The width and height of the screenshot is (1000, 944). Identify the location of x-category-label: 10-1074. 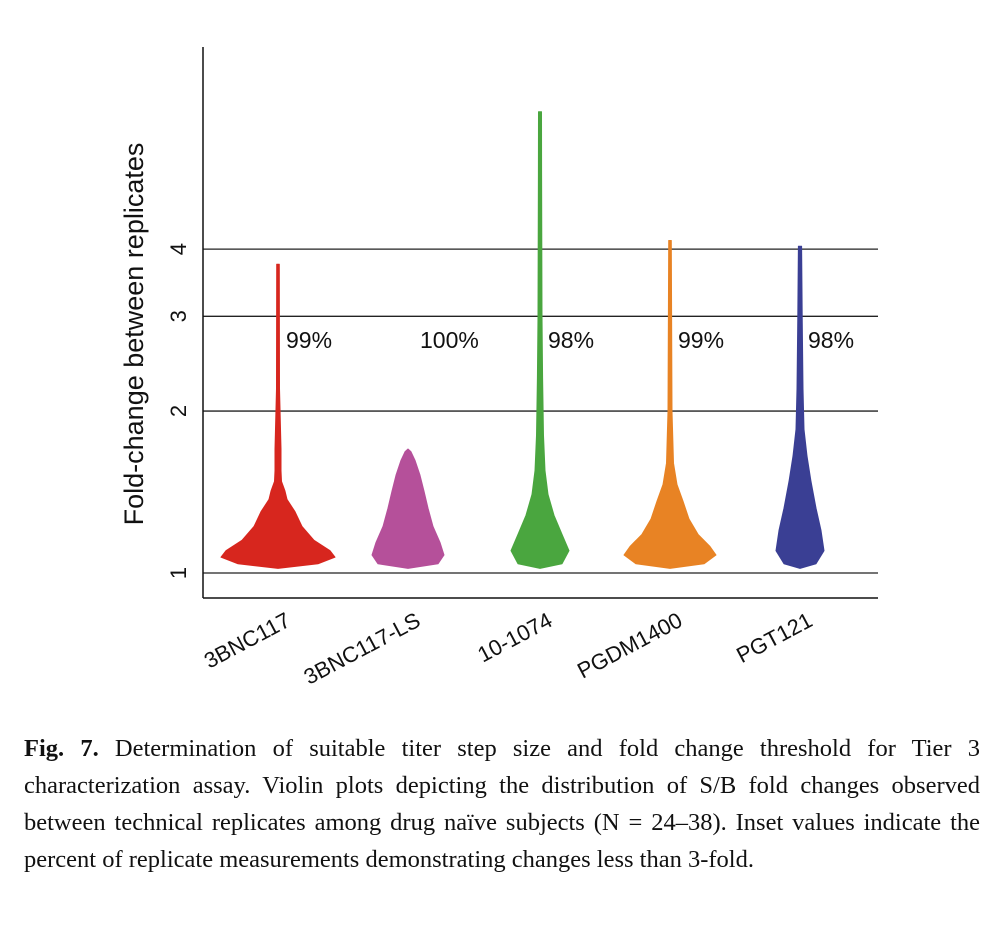
(514, 637).